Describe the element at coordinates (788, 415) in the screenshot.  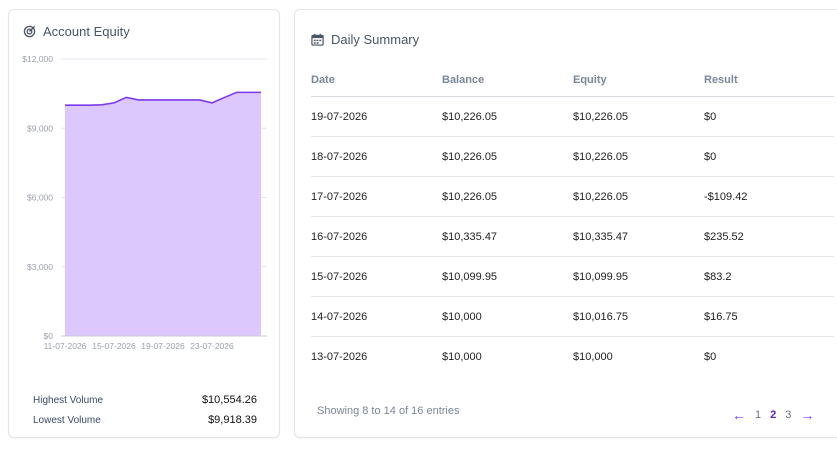
I see `page-3-button: 3` at that location.